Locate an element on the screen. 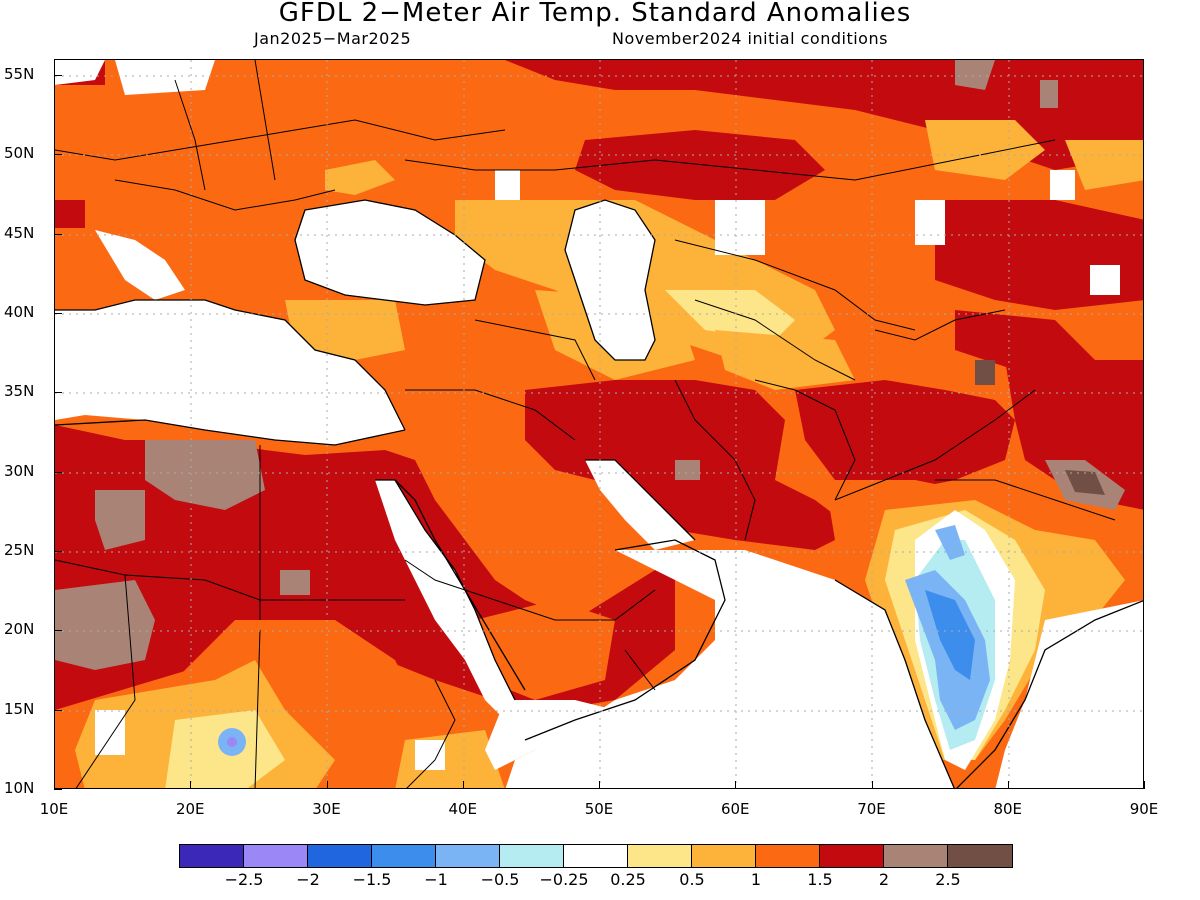  sea-adriatic is located at coordinates (140, 265).